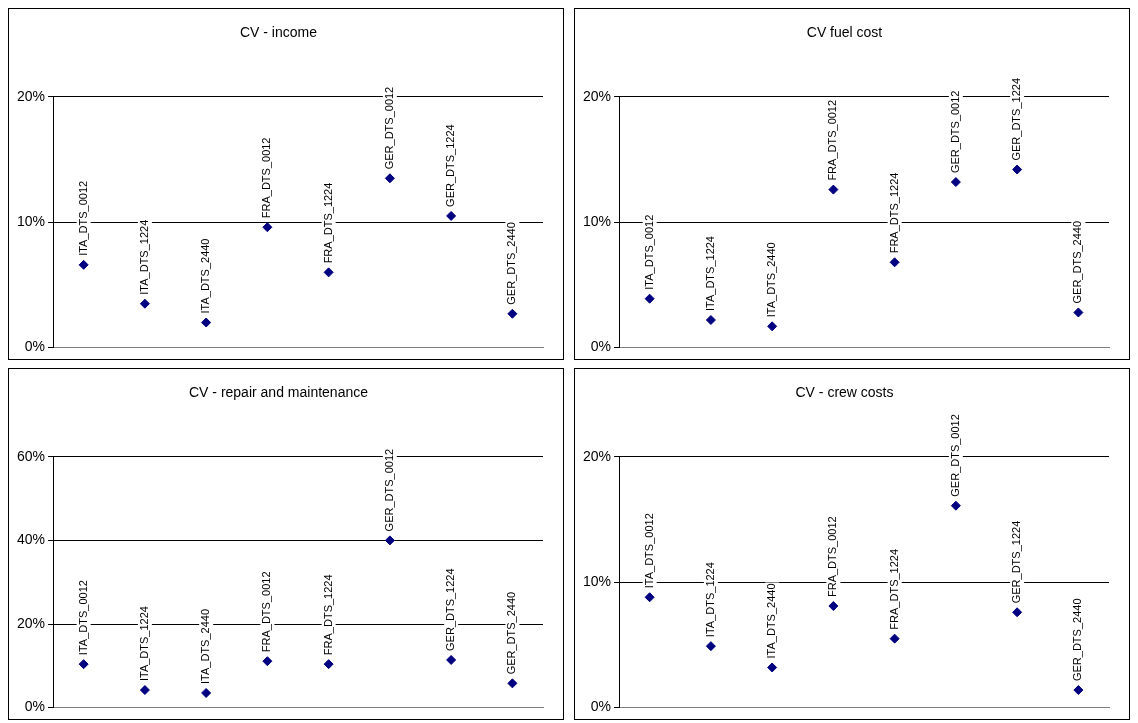 This screenshot has height=723, width=1138. I want to click on chart-title: CV fuel cost, so click(844, 32).